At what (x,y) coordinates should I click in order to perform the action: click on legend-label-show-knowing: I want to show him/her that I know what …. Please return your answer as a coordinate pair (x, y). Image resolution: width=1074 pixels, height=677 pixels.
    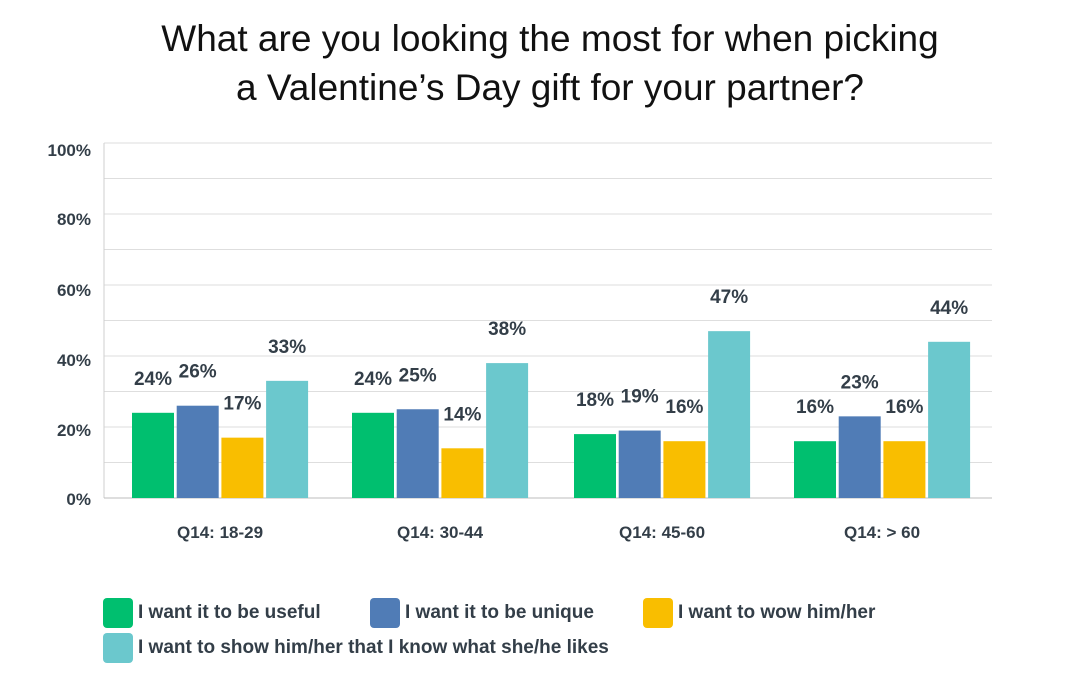
    Looking at the image, I should click on (373, 647).